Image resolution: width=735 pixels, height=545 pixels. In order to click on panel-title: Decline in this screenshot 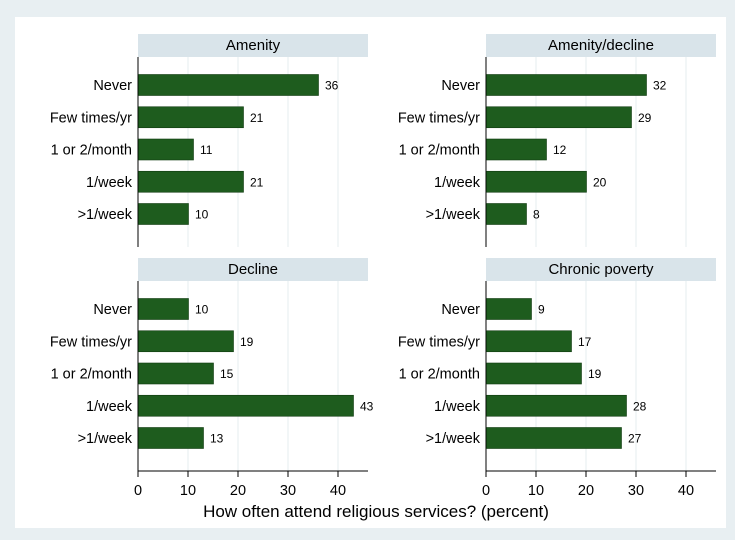, I will do `click(253, 269)`.